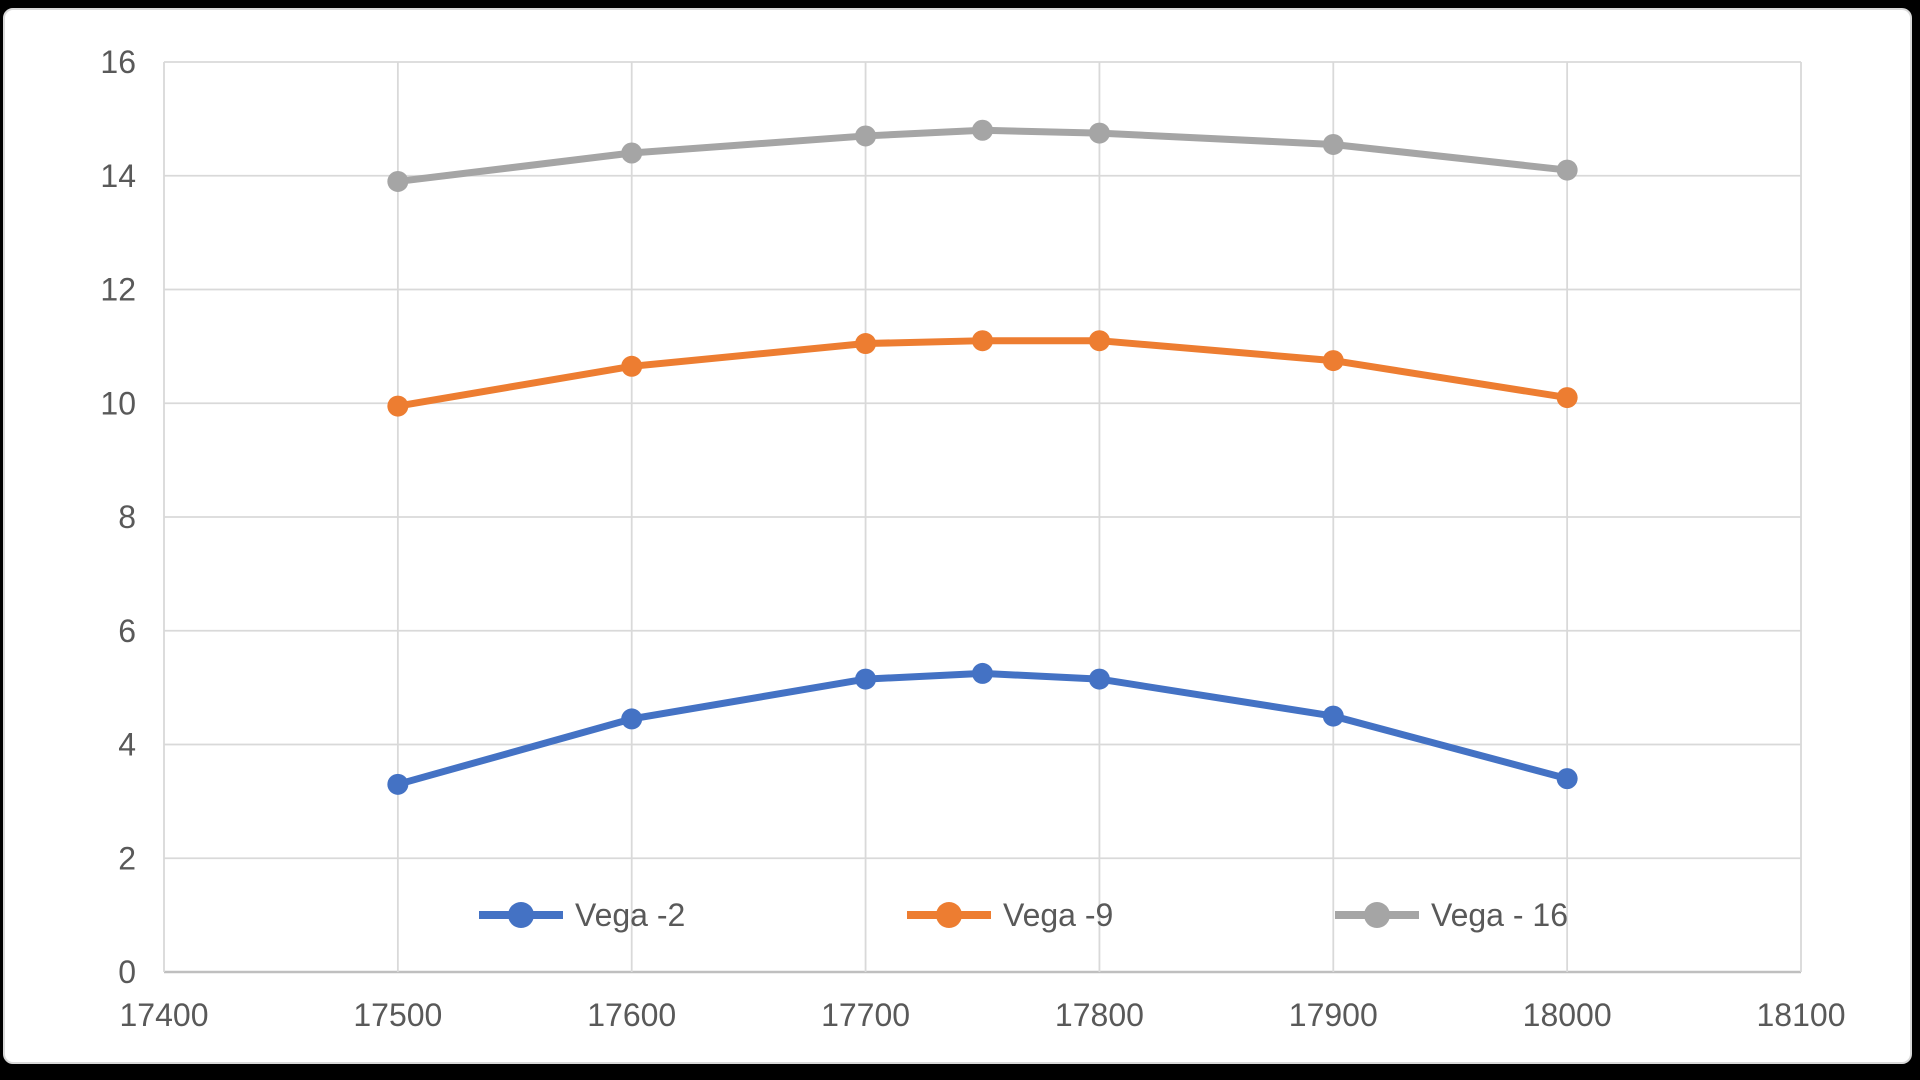  I want to click on x-tick-label-17900: 17900, so click(1333, 1015).